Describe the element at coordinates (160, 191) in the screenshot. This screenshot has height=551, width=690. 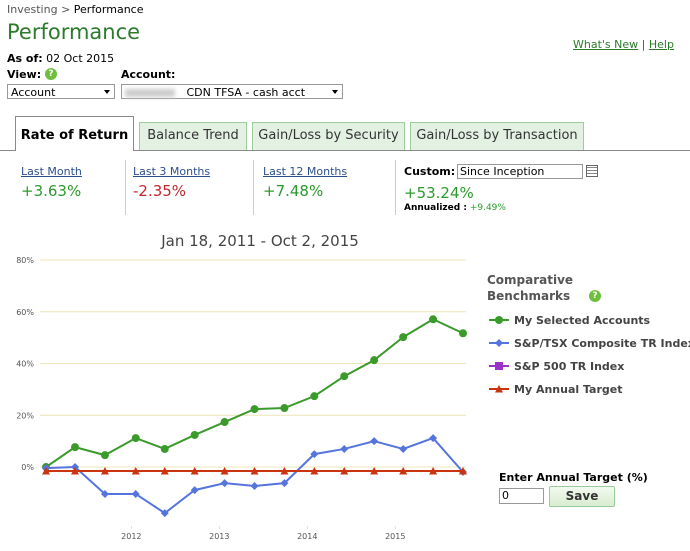
I see `period-value: -2.35%` at that location.